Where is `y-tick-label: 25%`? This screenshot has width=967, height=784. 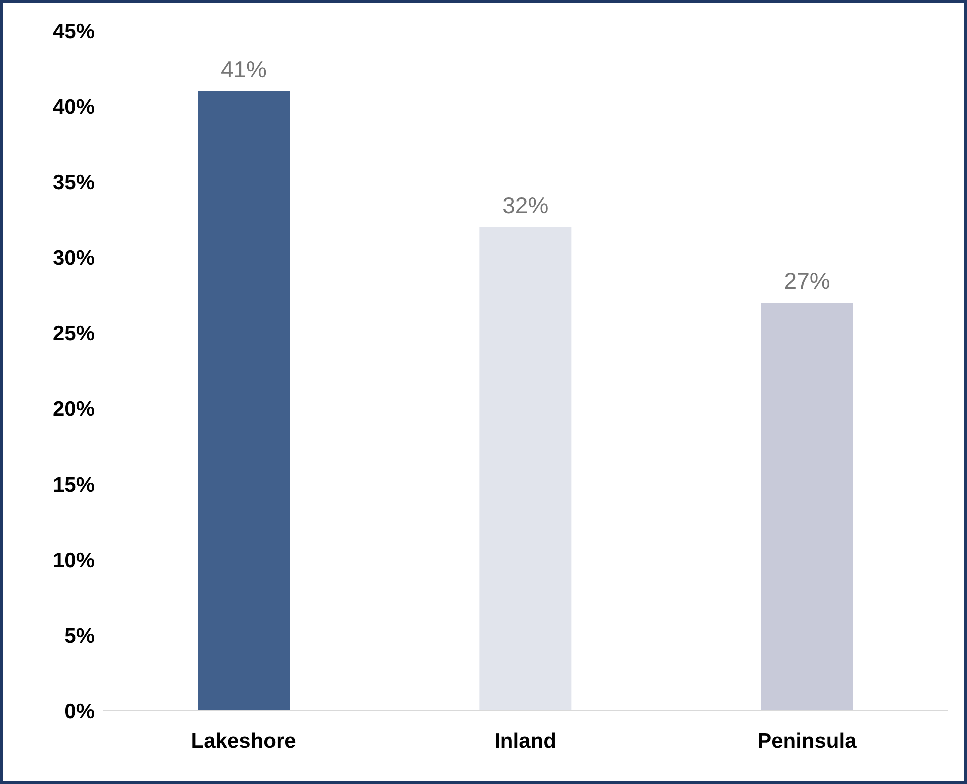 y-tick-label: 25% is located at coordinates (74, 334).